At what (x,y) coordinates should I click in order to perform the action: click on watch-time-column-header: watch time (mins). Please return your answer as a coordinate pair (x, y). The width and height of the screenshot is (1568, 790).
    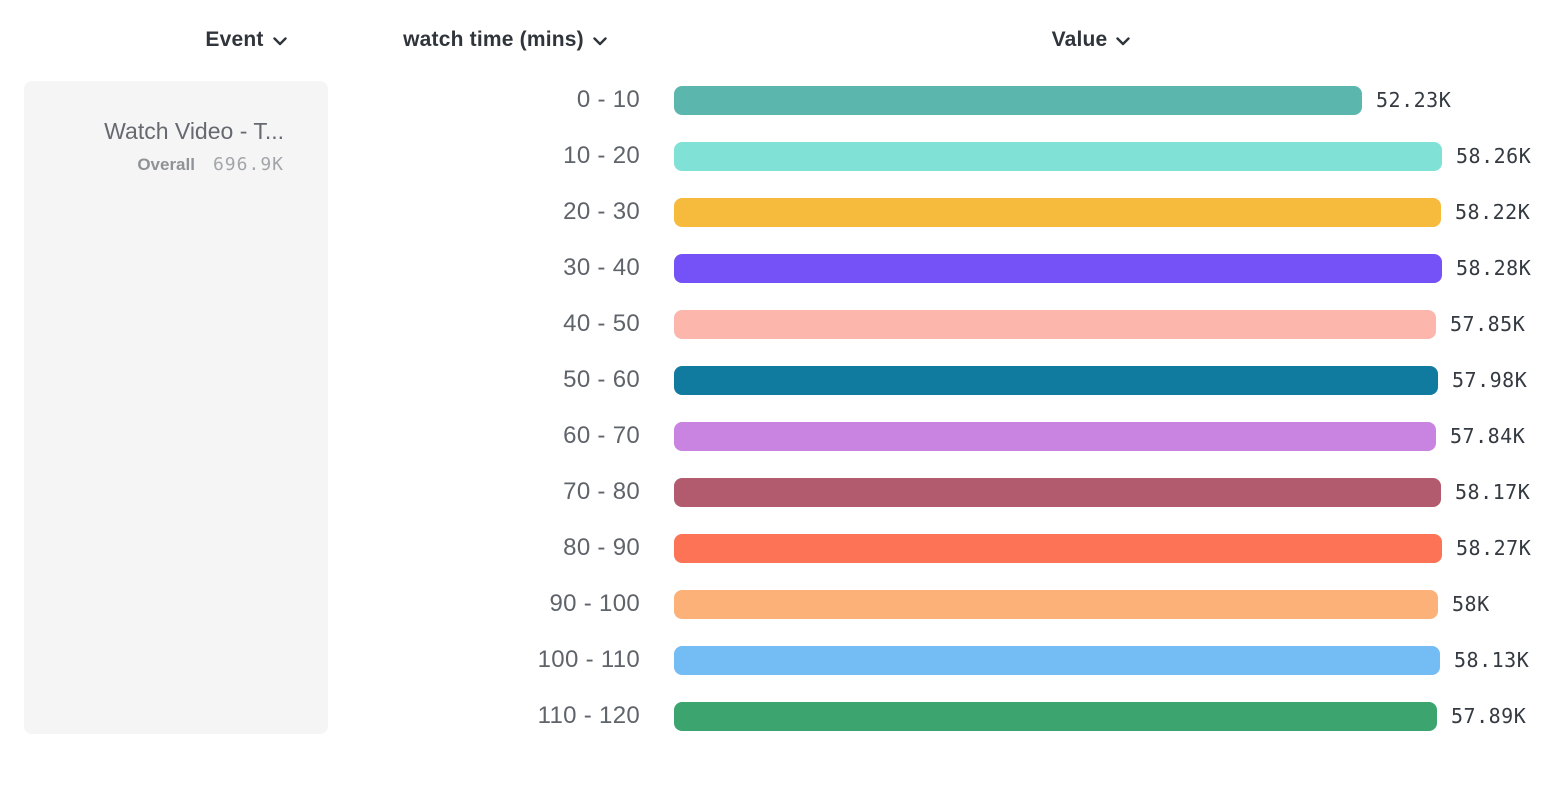
    Looking at the image, I should click on (505, 40).